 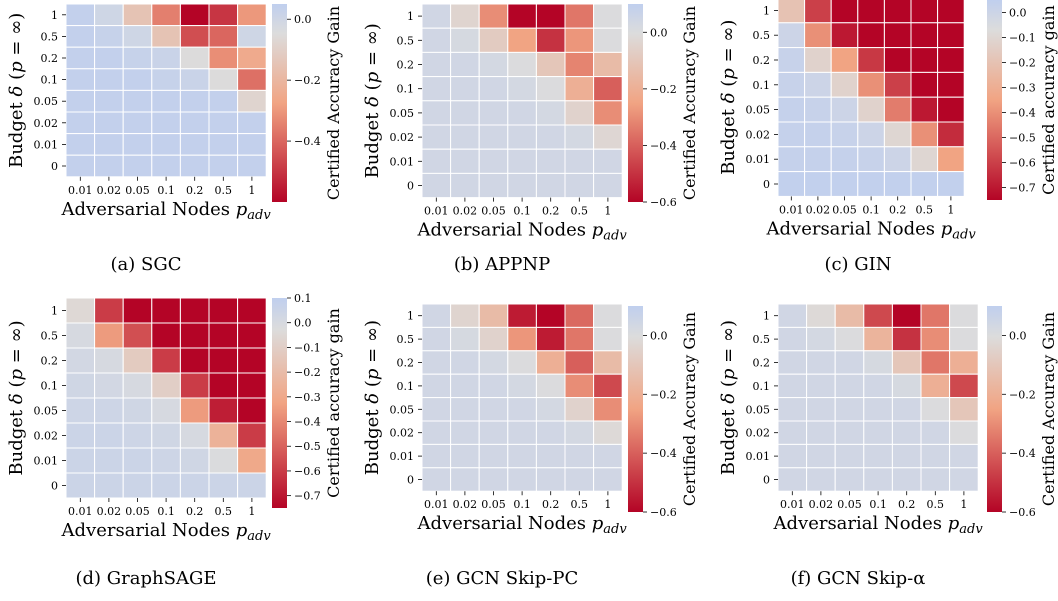 What do you see at coordinates (16, 90) in the screenshot?
I see `y-axis-label: Budget δ (p = ∞)` at bounding box center [16, 90].